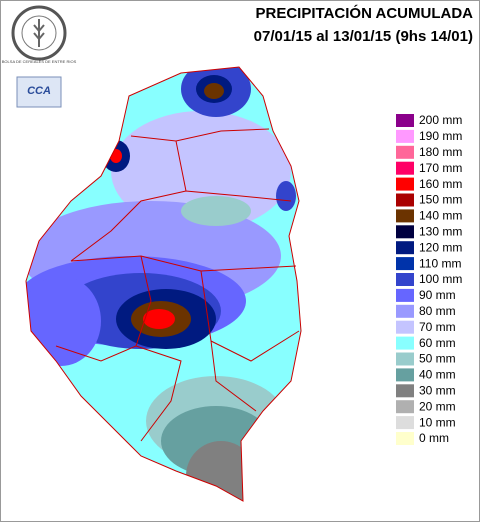 The image size is (480, 522). Describe the element at coordinates (440, 184) in the screenshot. I see `legend-label: 160 mm` at that location.